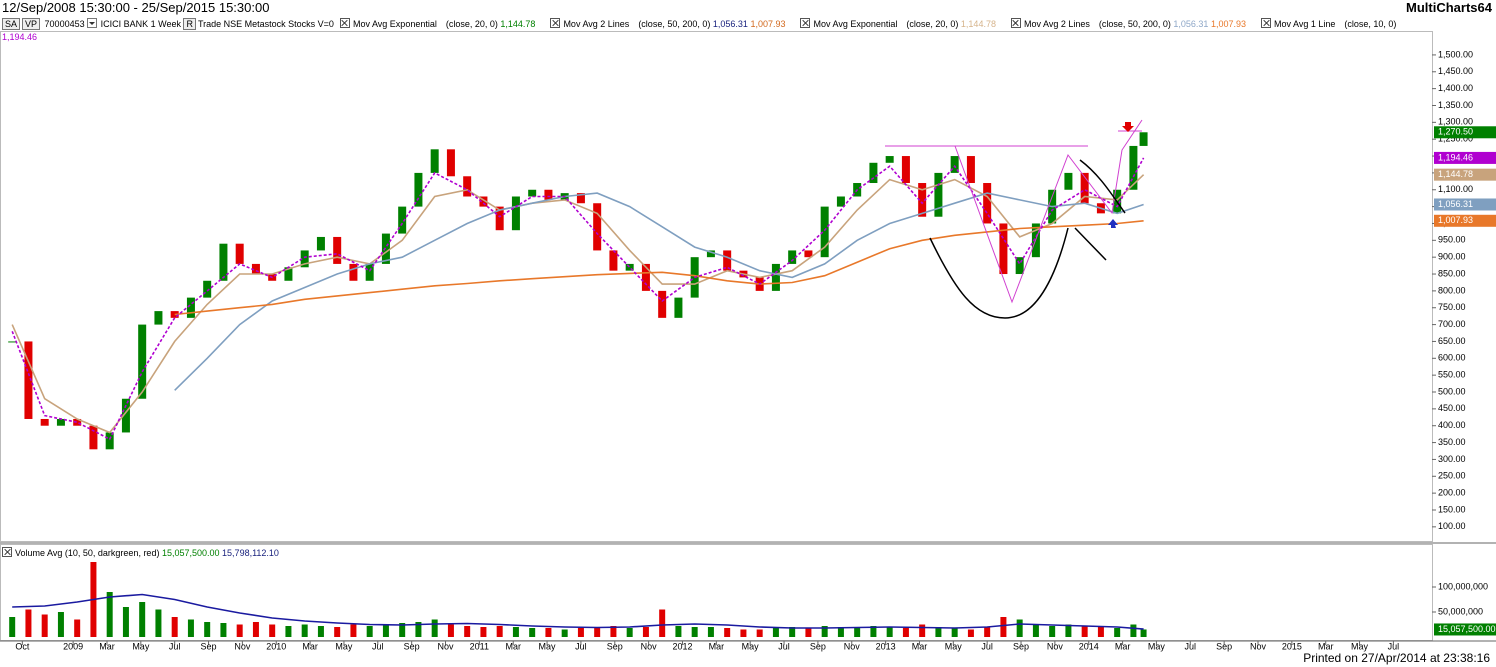 The width and height of the screenshot is (1496, 667). I want to click on handle-curve, so click(1102, 186).